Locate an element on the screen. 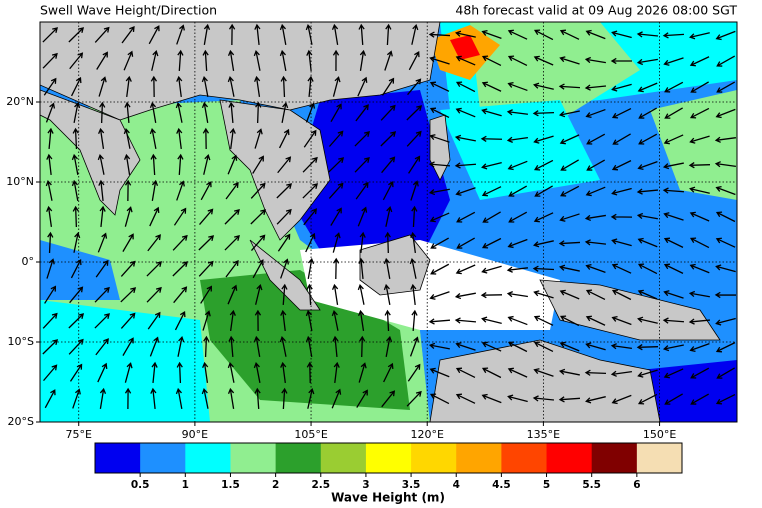  colorbar-tick-label: 1.5 is located at coordinates (230, 485).